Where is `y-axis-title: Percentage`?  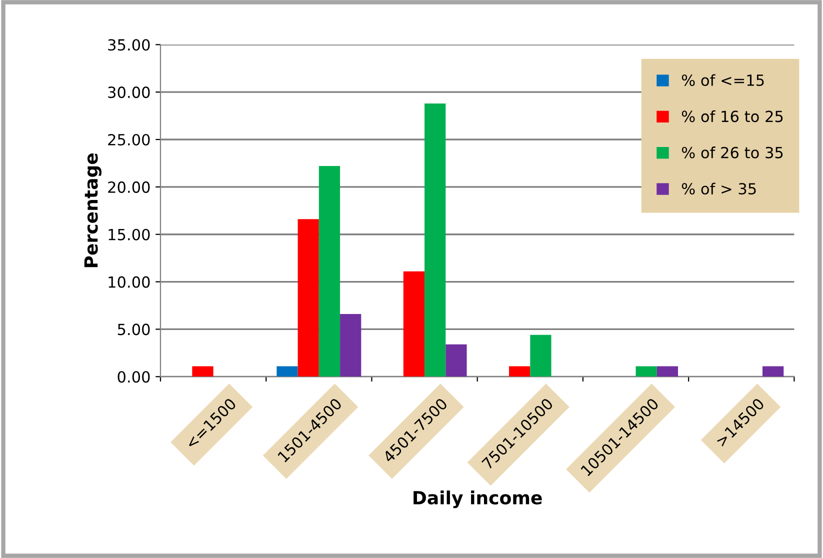 y-axis-title: Percentage is located at coordinates (93, 210).